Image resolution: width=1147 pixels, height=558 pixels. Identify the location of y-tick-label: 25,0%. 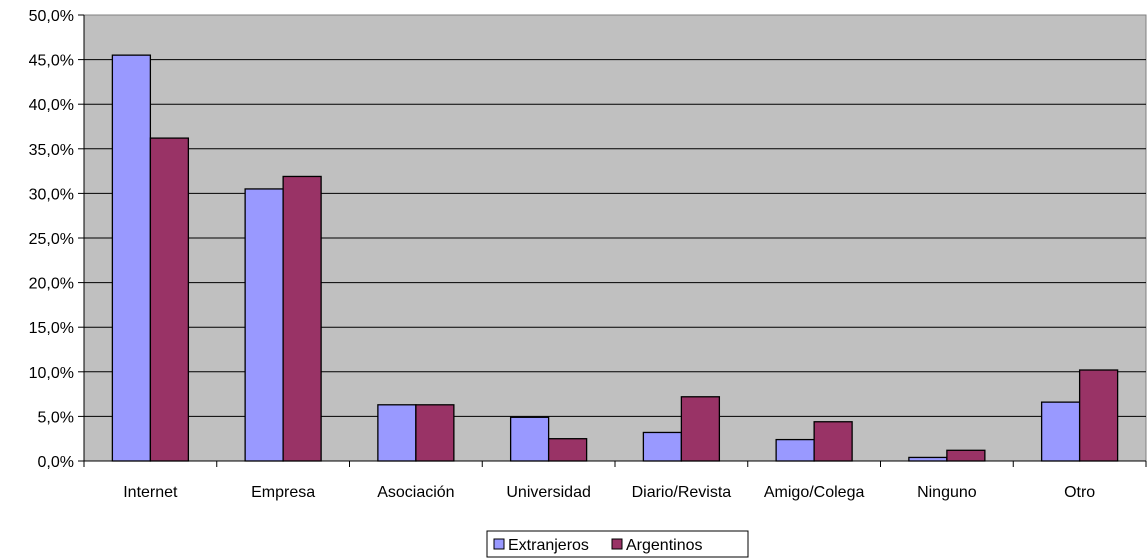
(51, 239).